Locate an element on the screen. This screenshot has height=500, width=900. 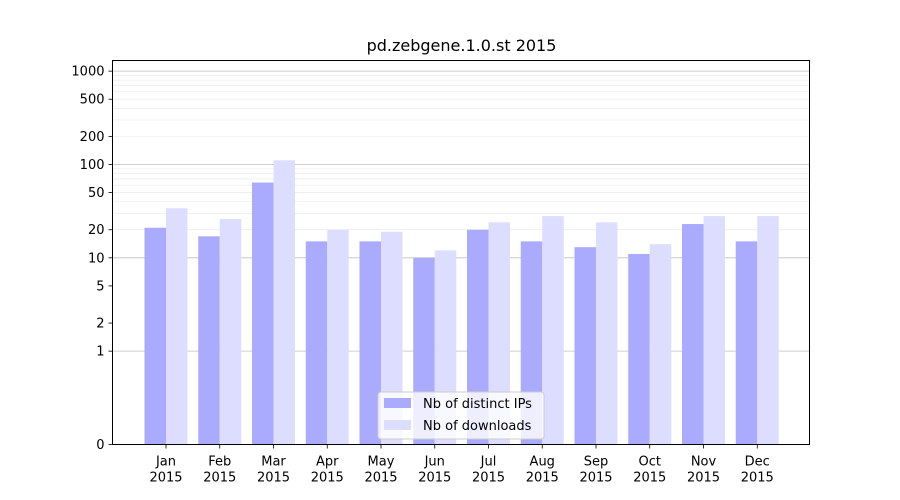
x-tick-label-month: Dec is located at coordinates (757, 462).